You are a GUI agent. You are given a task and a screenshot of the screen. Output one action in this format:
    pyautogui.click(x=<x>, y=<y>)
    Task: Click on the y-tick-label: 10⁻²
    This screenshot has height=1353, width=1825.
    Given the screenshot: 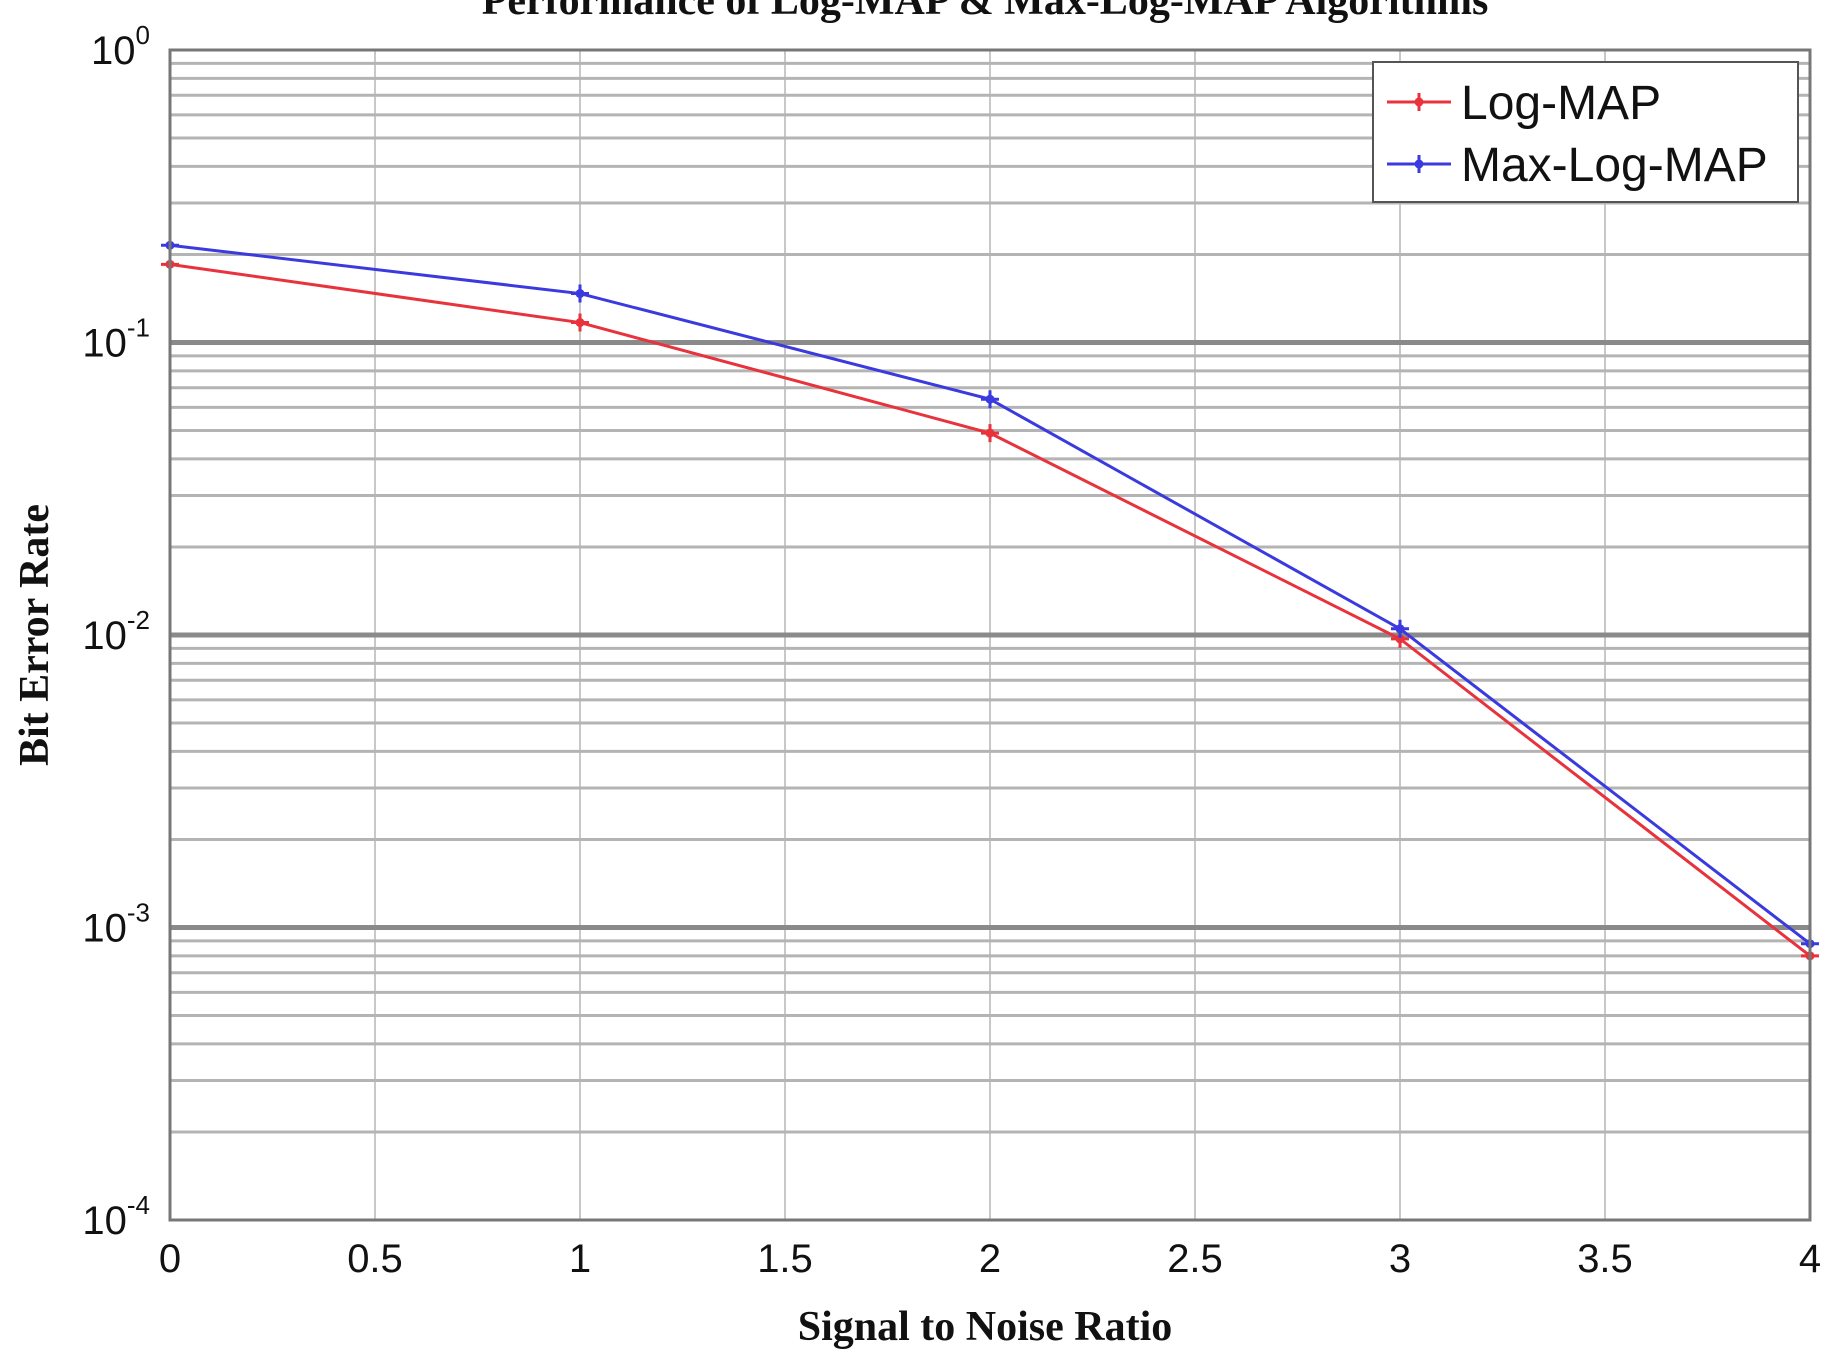 What is the action you would take?
    pyautogui.click(x=116, y=631)
    